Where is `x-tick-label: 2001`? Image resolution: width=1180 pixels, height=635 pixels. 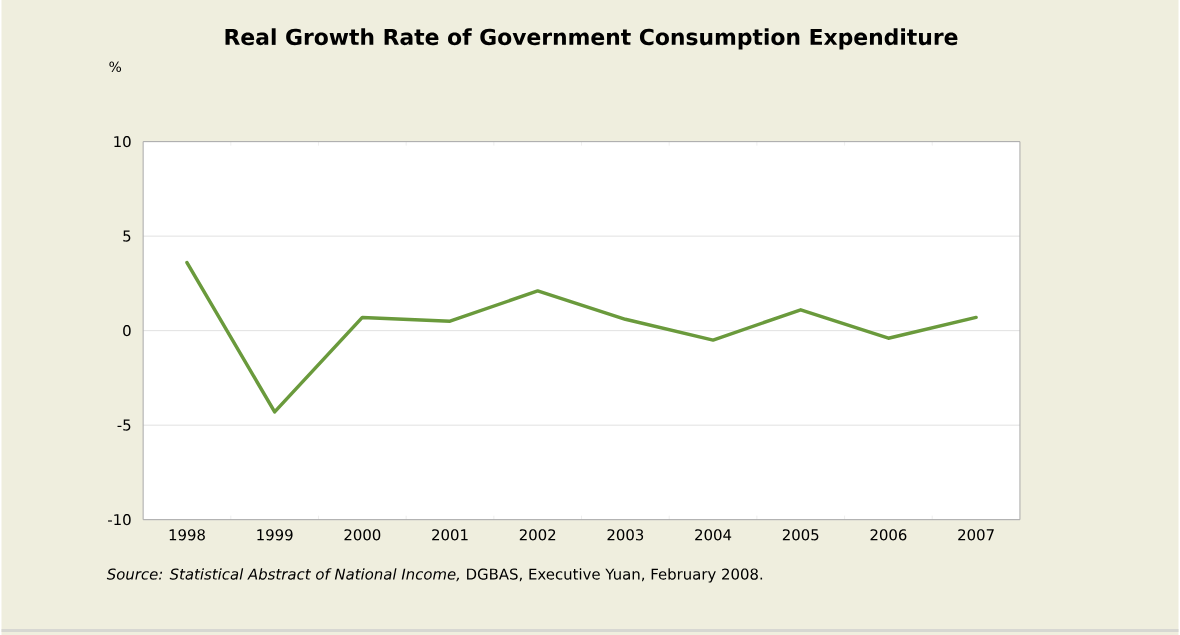
x-tick-label: 2001 is located at coordinates (450, 534).